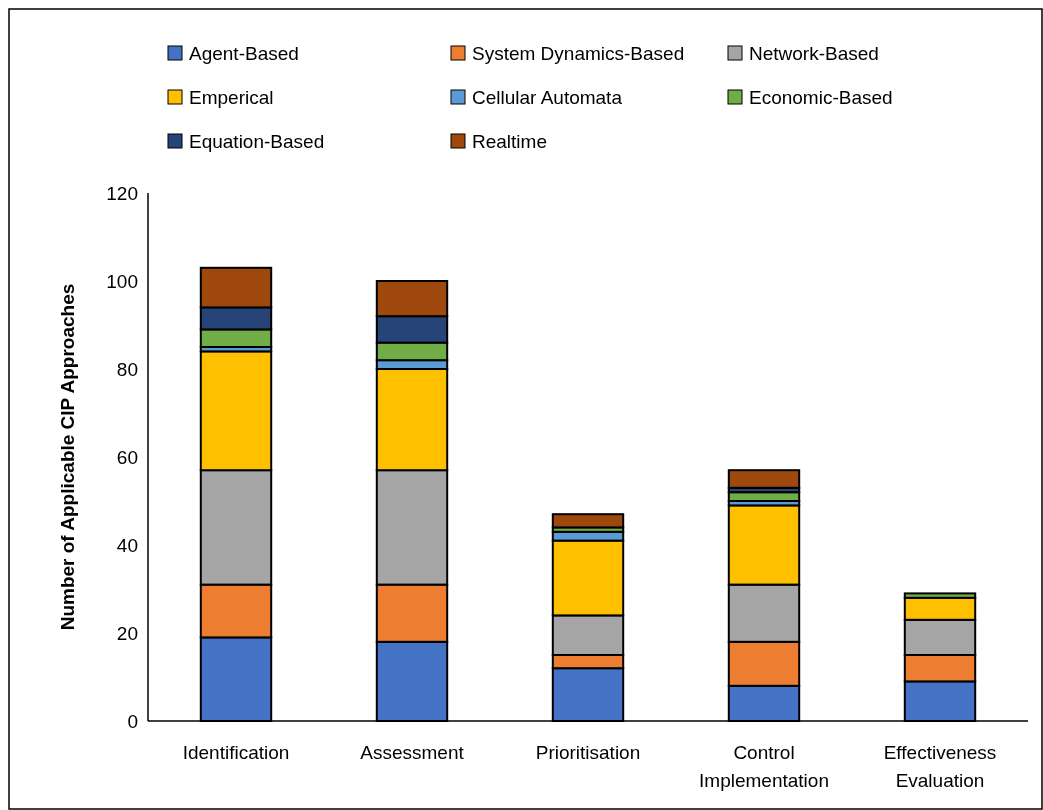 The height and width of the screenshot is (810, 1043). What do you see at coordinates (132, 721) in the screenshot?
I see `y-tick-label: 0` at bounding box center [132, 721].